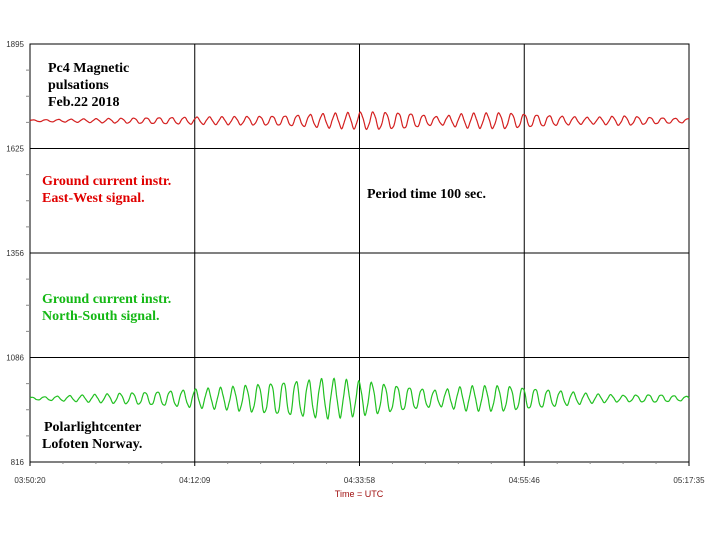  What do you see at coordinates (689, 480) in the screenshot?
I see `x-tick-label: 05:17:35` at bounding box center [689, 480].